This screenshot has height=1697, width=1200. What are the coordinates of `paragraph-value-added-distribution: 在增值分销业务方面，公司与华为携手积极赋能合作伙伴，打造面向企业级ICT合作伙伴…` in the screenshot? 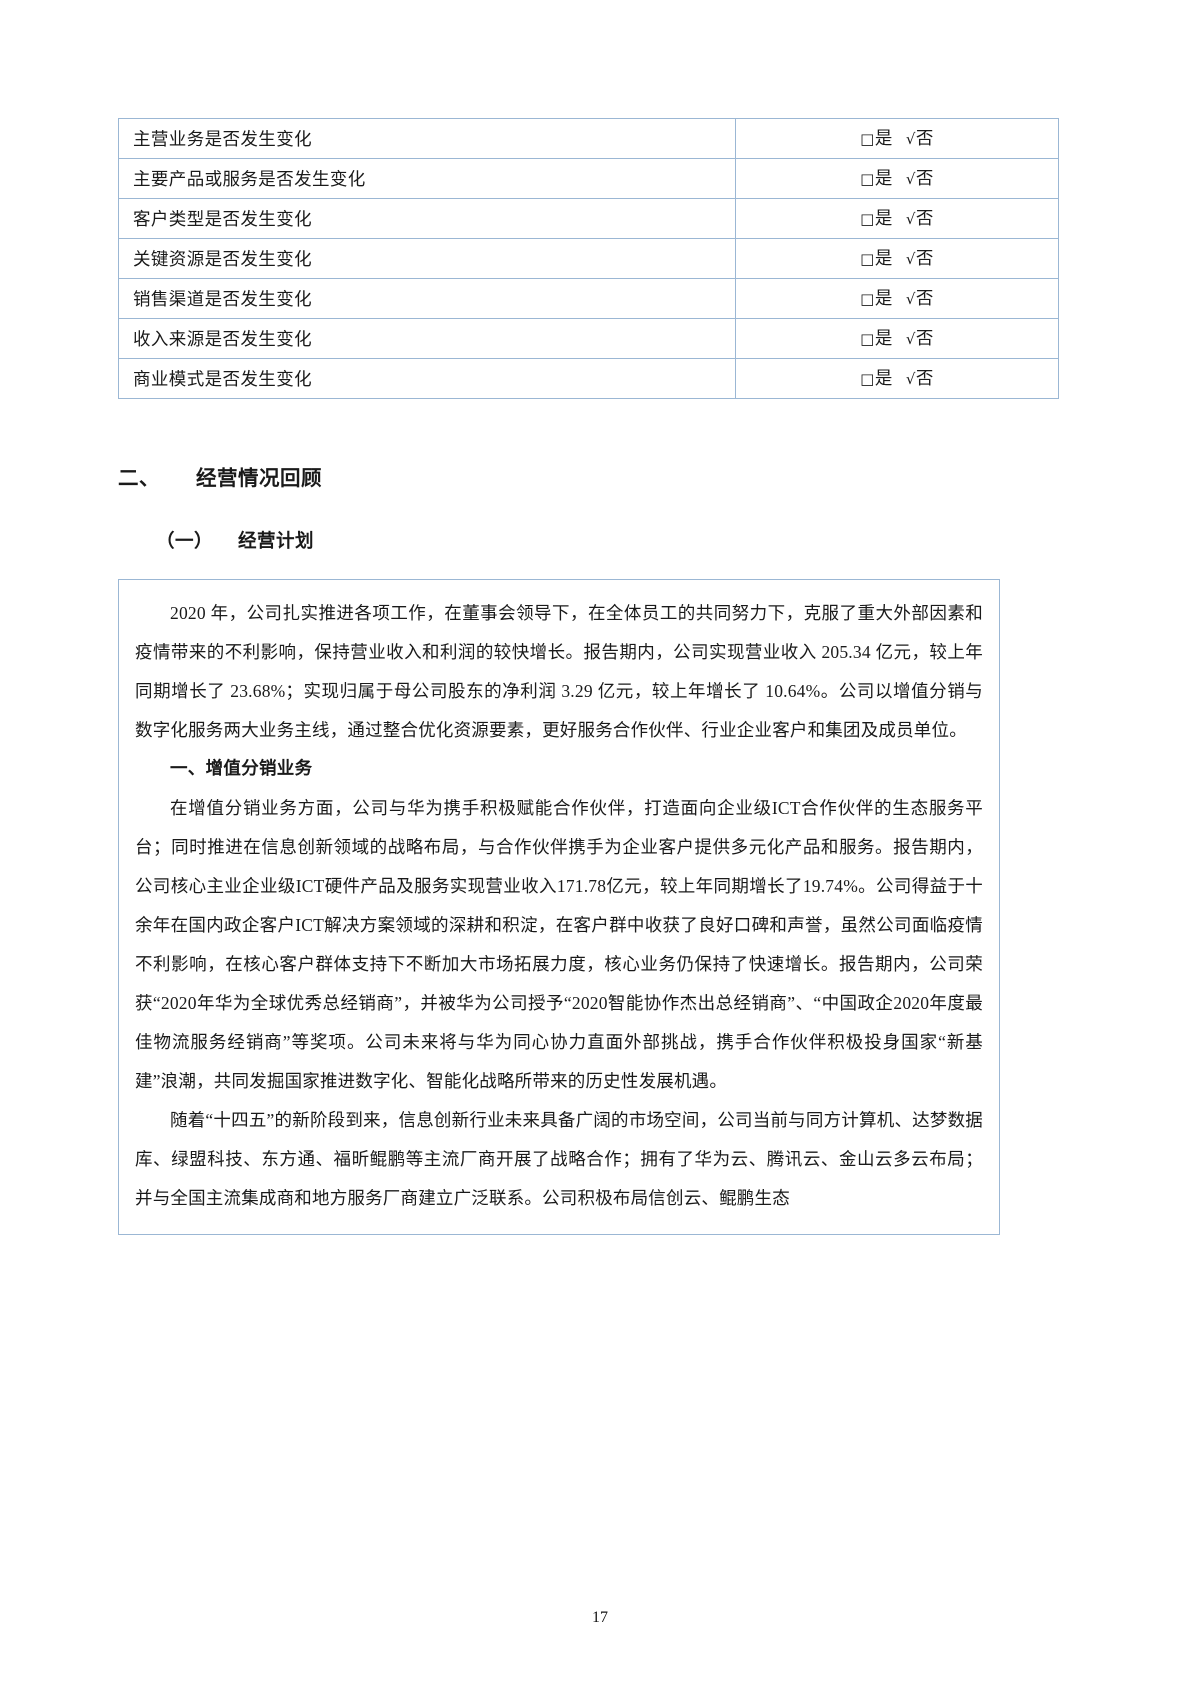 It's located at (559, 944).